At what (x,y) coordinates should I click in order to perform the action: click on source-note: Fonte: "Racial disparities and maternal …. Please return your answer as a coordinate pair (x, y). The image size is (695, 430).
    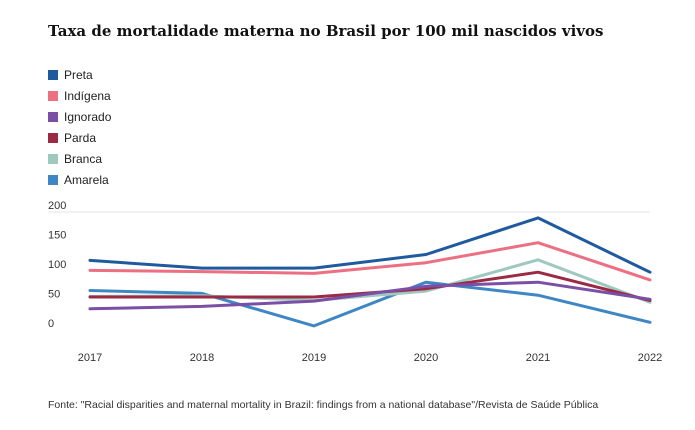
    Looking at the image, I should click on (323, 405).